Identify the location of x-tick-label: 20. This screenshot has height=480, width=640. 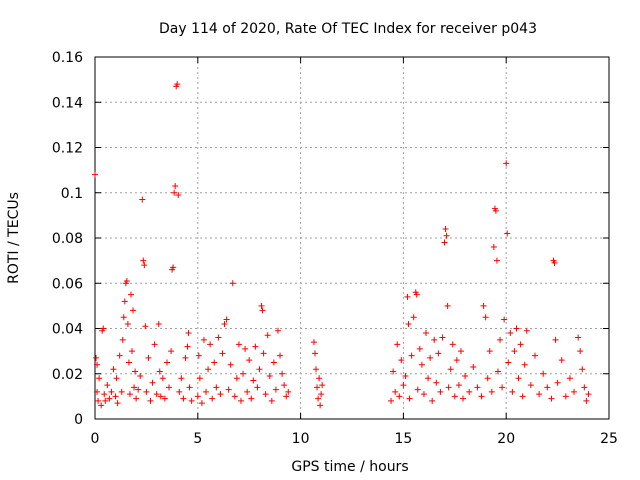
(506, 439).